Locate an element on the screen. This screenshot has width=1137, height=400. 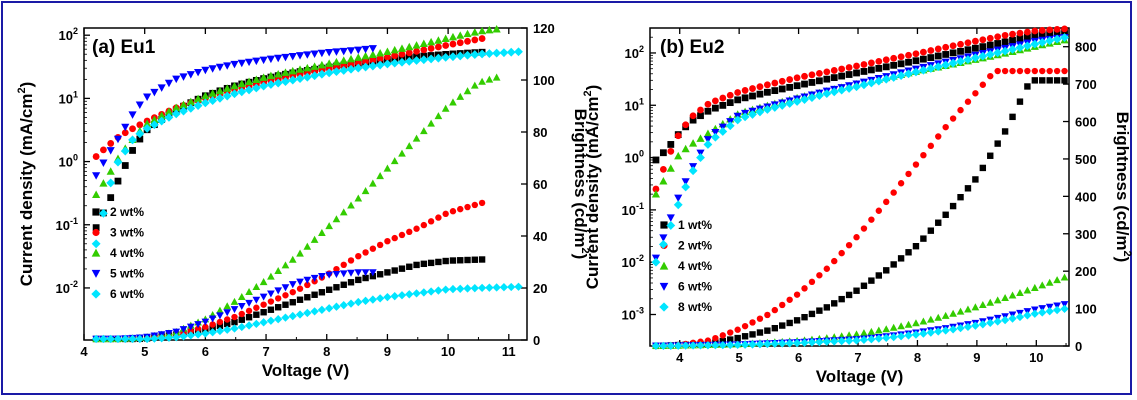
y-left-tick-label: 10⁻² is located at coordinates (633, 261).